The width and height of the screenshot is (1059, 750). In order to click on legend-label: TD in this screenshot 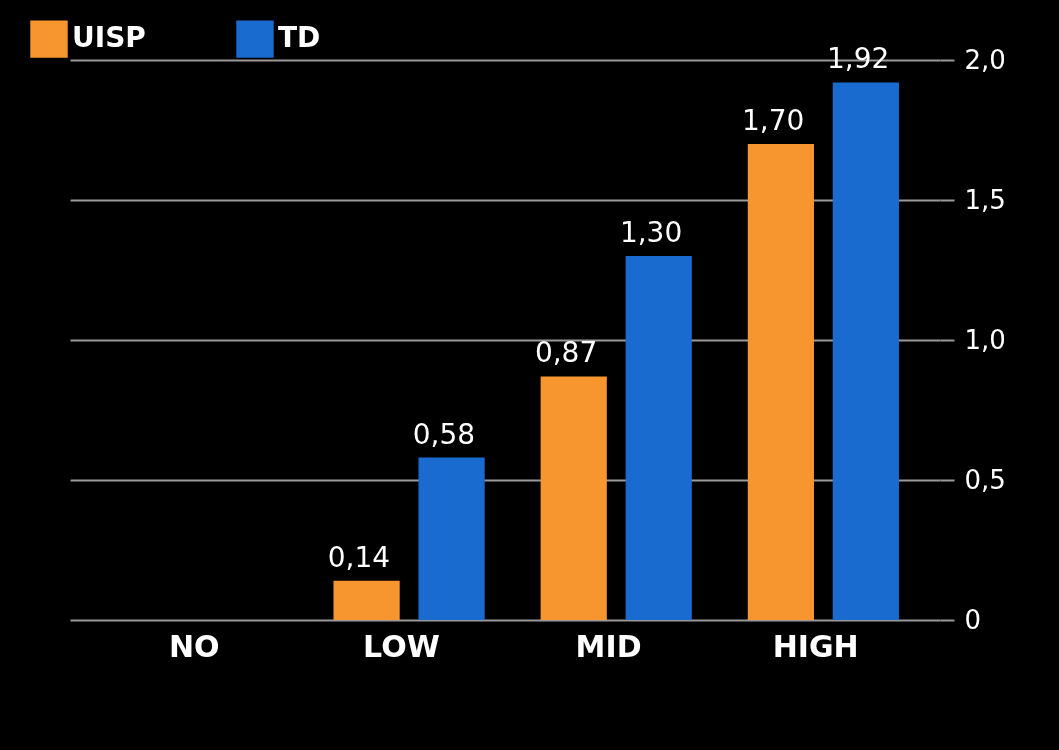, I will do `click(299, 38)`.